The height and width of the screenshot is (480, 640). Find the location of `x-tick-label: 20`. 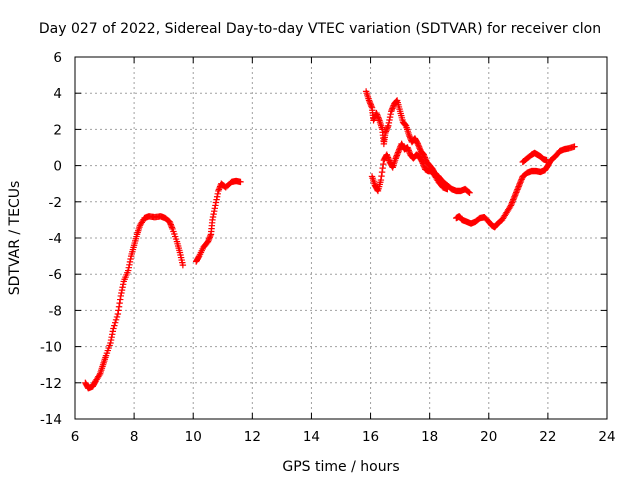

x-tick-label: 20 is located at coordinates (488, 437).